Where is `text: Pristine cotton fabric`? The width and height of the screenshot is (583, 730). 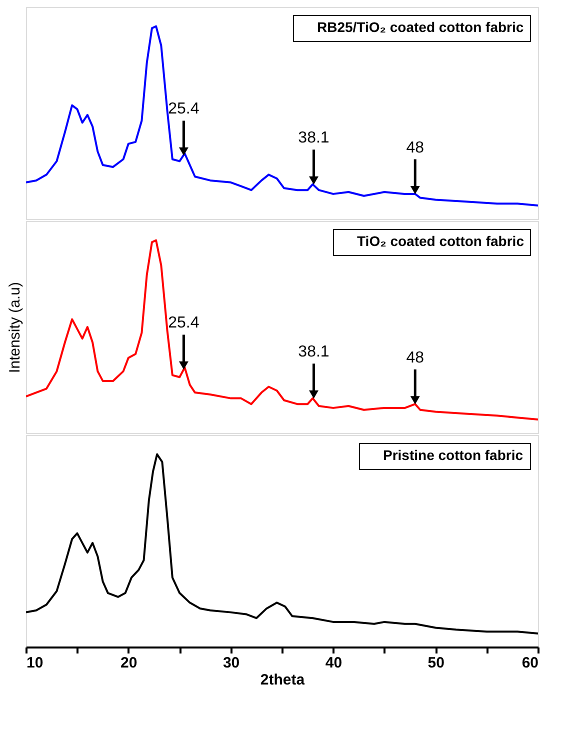 text: Pristine cotton fabric is located at coordinates (453, 455).